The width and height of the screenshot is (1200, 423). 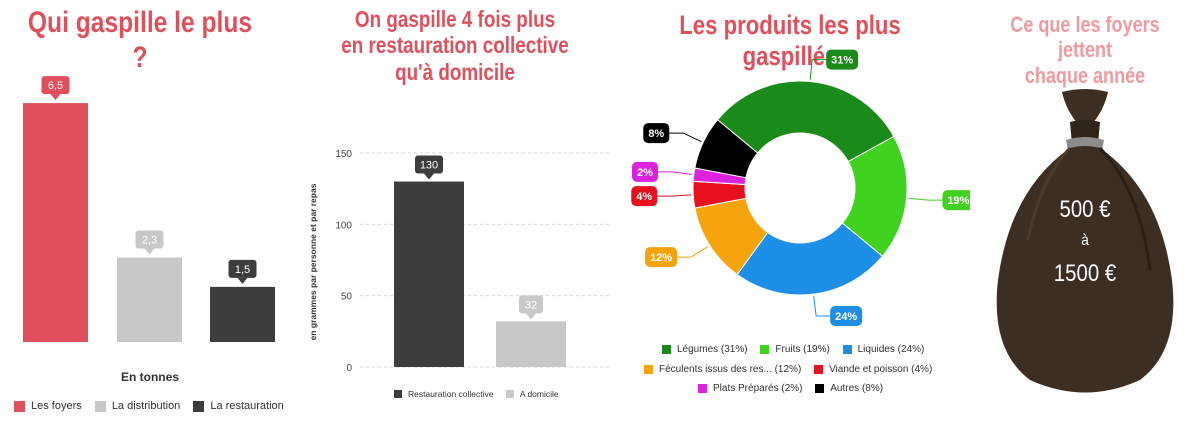 I want to click on legend-item: A domicile, so click(x=532, y=394).